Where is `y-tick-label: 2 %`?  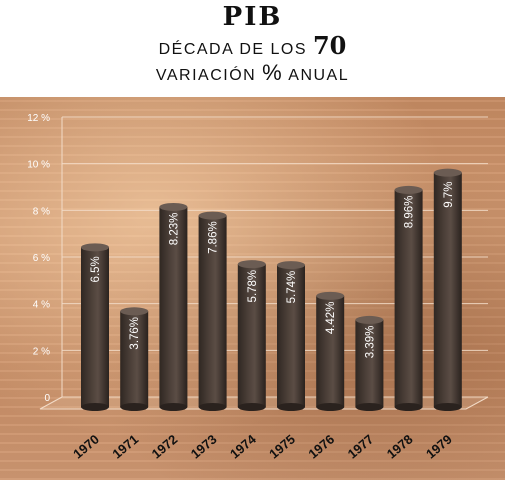 y-tick-label: 2 % is located at coordinates (41, 351).